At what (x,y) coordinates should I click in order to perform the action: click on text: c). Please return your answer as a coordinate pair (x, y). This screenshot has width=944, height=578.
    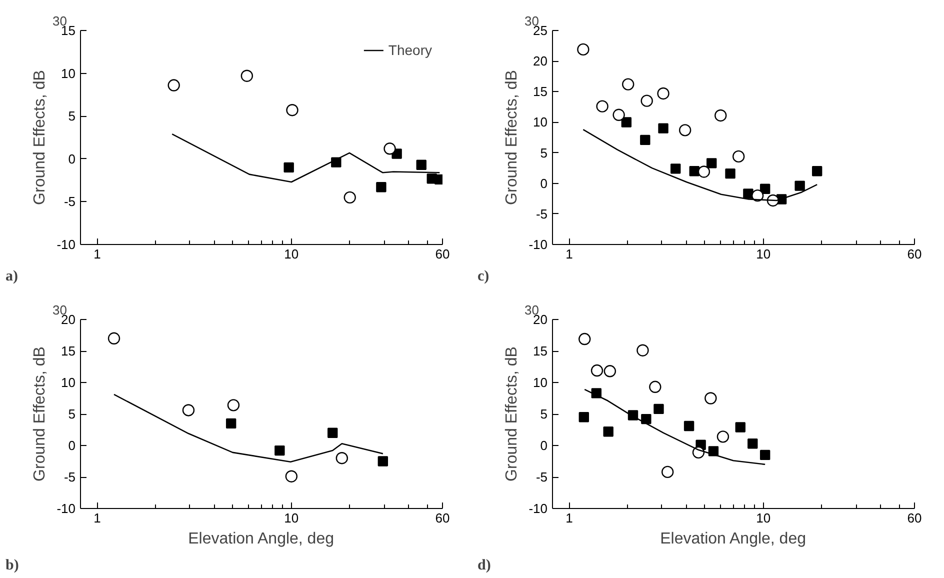
    Looking at the image, I should click on (484, 276).